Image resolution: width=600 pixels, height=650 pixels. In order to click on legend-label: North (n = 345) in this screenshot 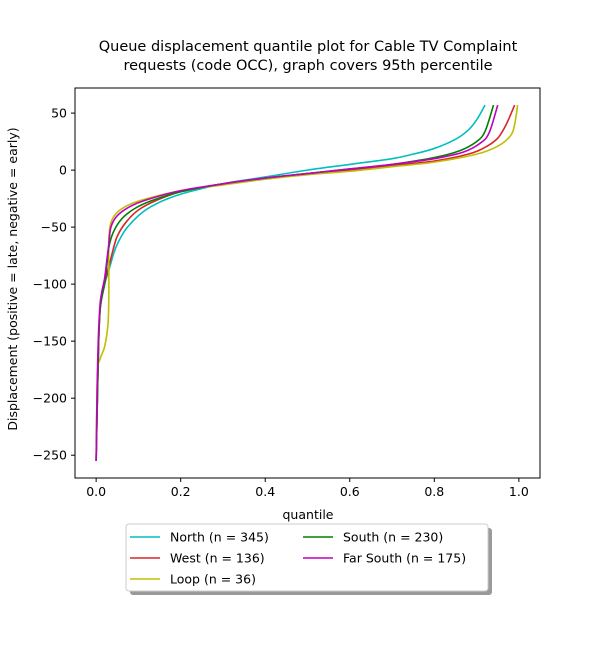, I will do `click(219, 537)`.